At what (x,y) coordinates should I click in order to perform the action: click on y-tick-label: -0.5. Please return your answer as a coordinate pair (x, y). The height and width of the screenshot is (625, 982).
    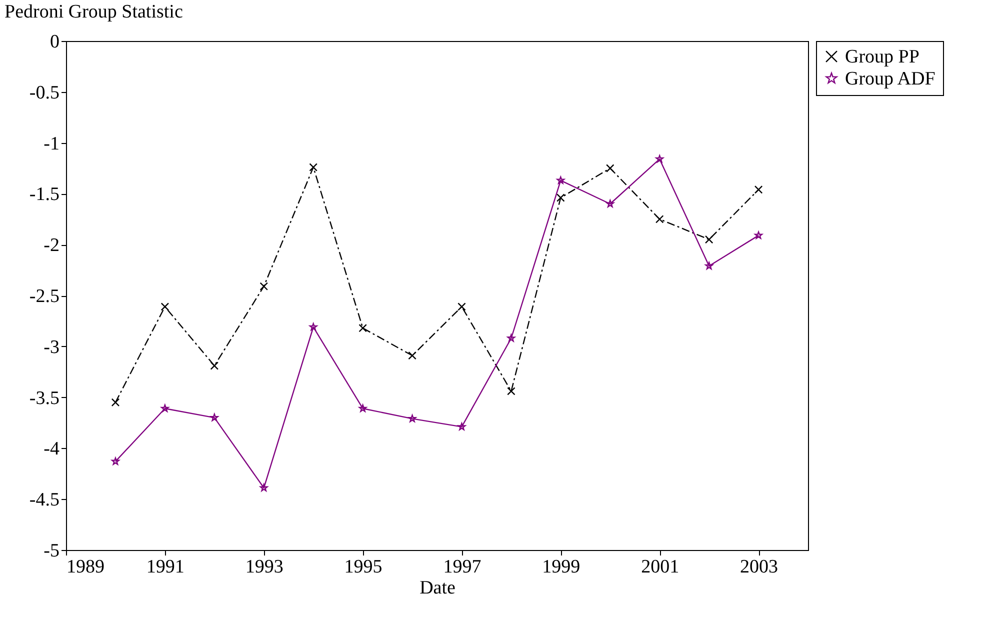
    Looking at the image, I should click on (44, 93).